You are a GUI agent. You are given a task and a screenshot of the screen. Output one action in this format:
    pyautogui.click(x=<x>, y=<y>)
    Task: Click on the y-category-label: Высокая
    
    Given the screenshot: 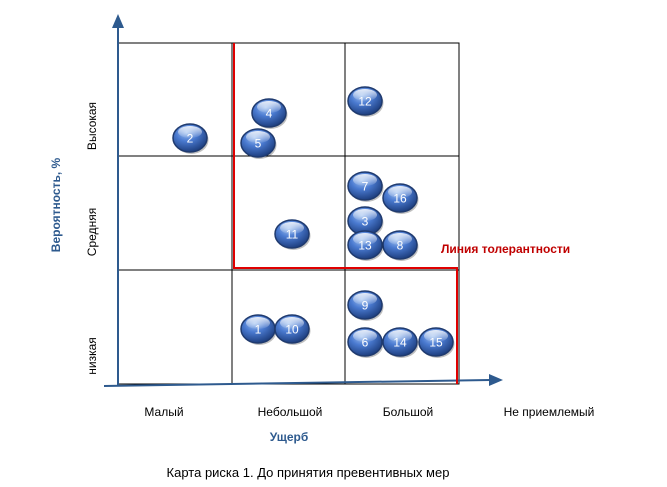 What is the action you would take?
    pyautogui.click(x=92, y=126)
    